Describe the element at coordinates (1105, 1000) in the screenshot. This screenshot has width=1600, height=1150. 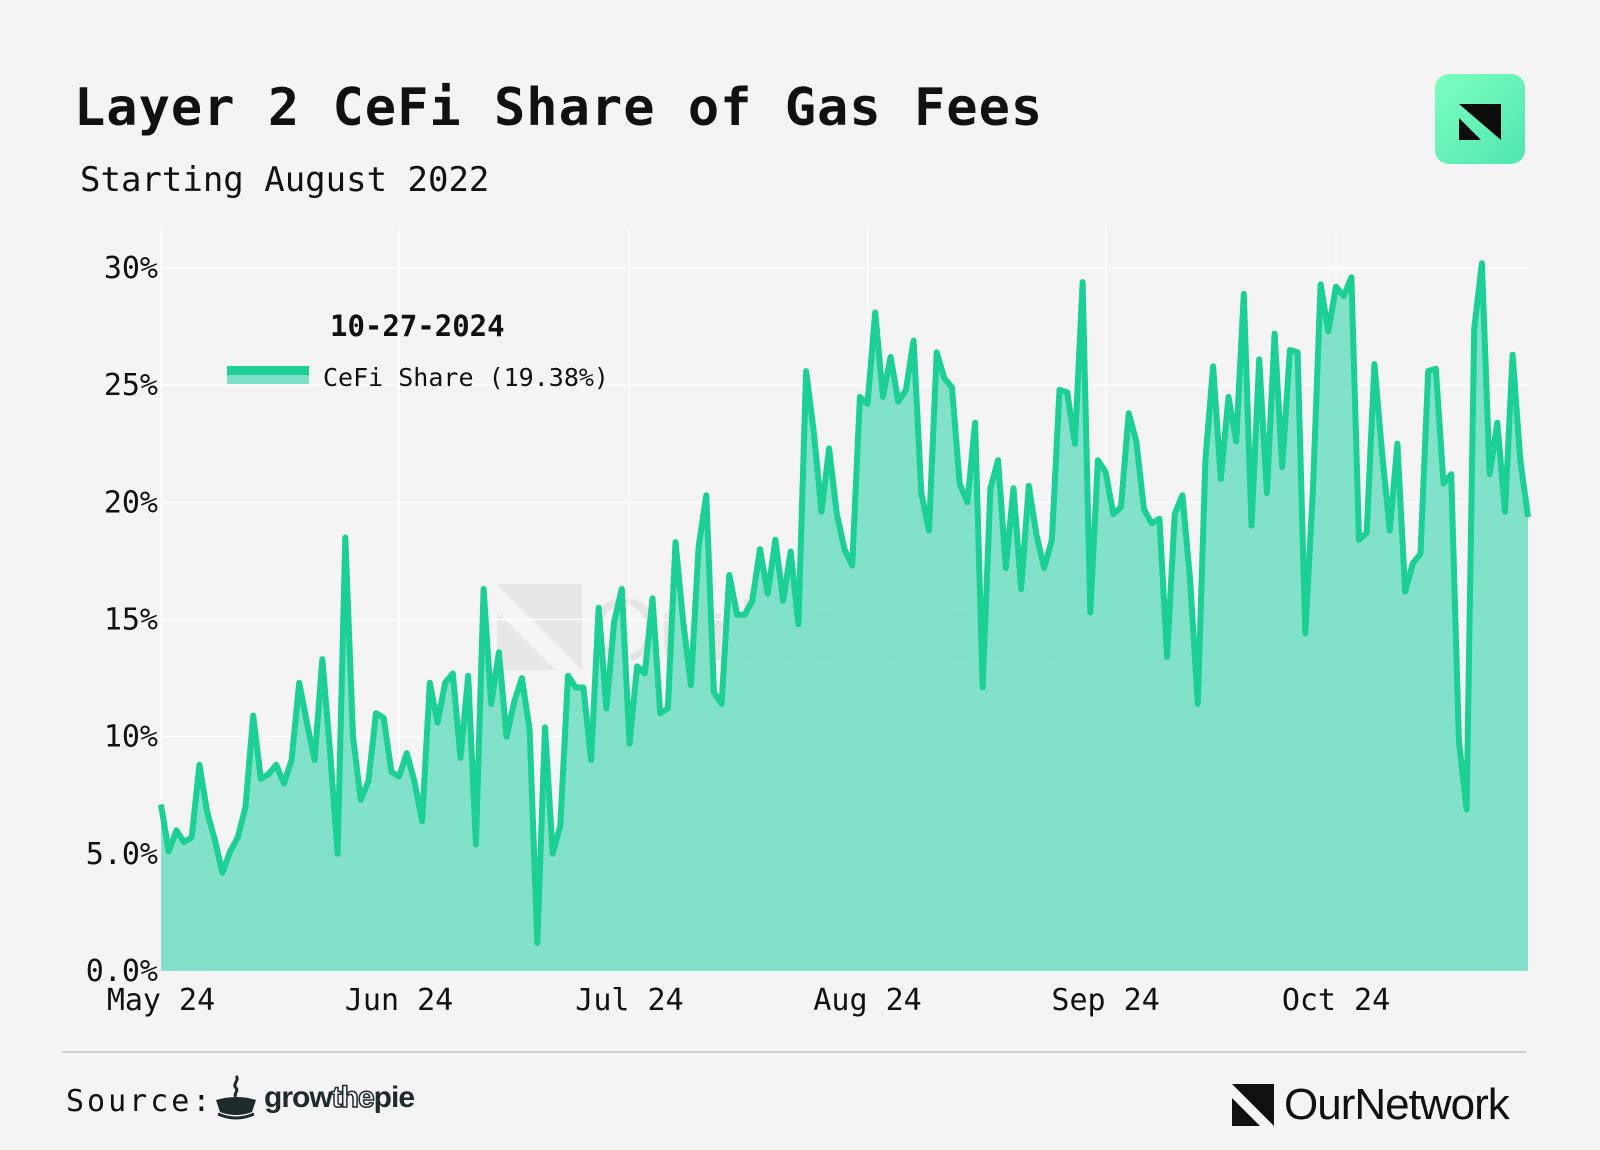
I see `x-tick-label: Sep 24` at that location.